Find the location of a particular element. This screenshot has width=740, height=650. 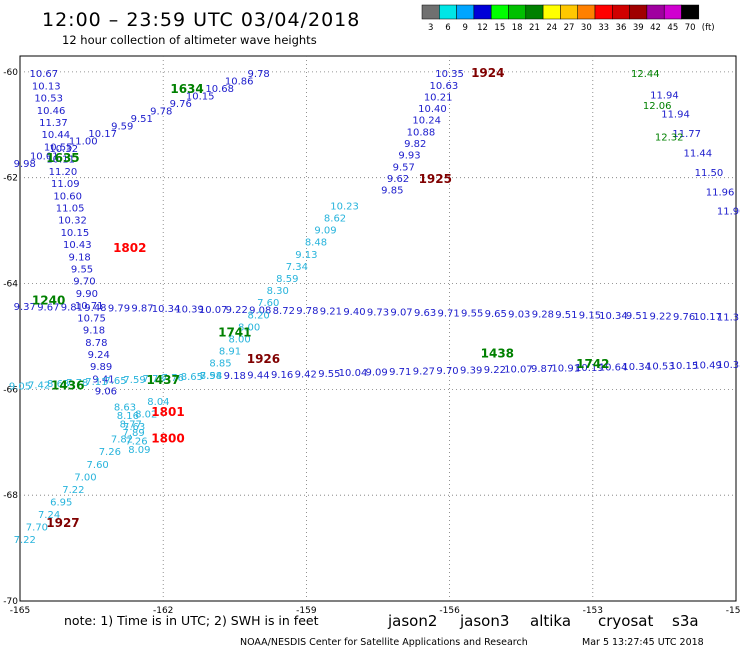

wave-height-value: 9.05 is located at coordinates (20, 386).